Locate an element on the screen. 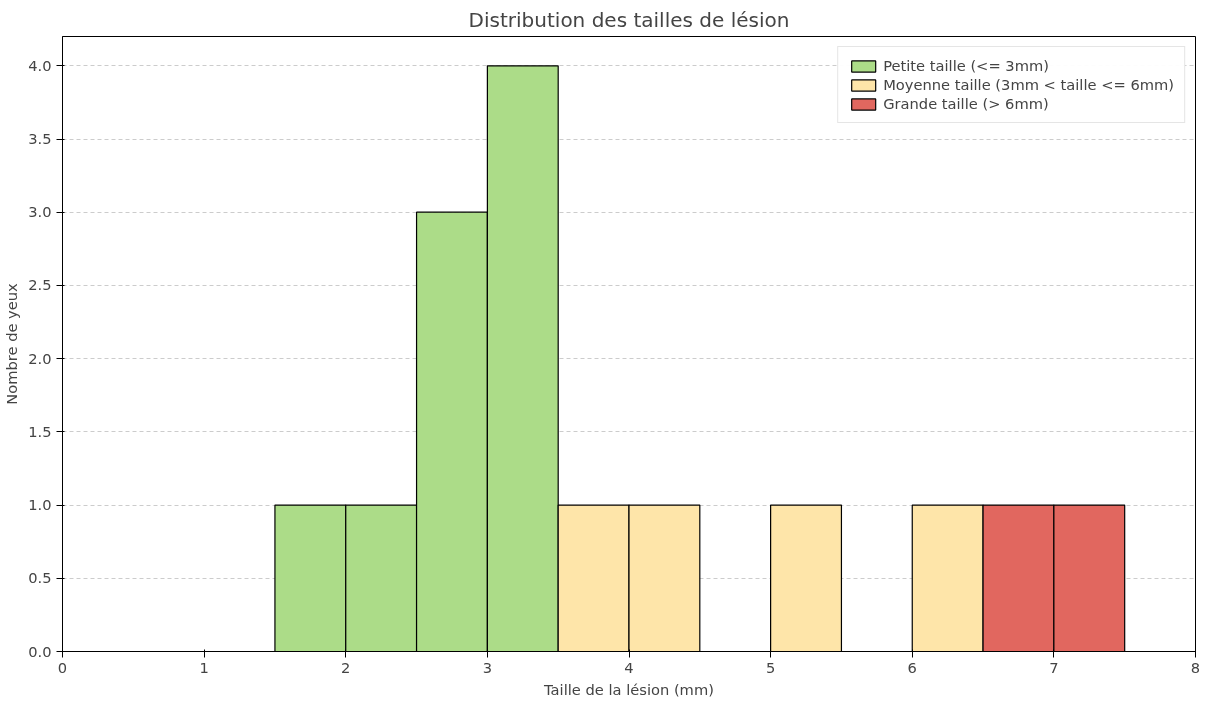  x-tick-label: 2 is located at coordinates (346, 667).